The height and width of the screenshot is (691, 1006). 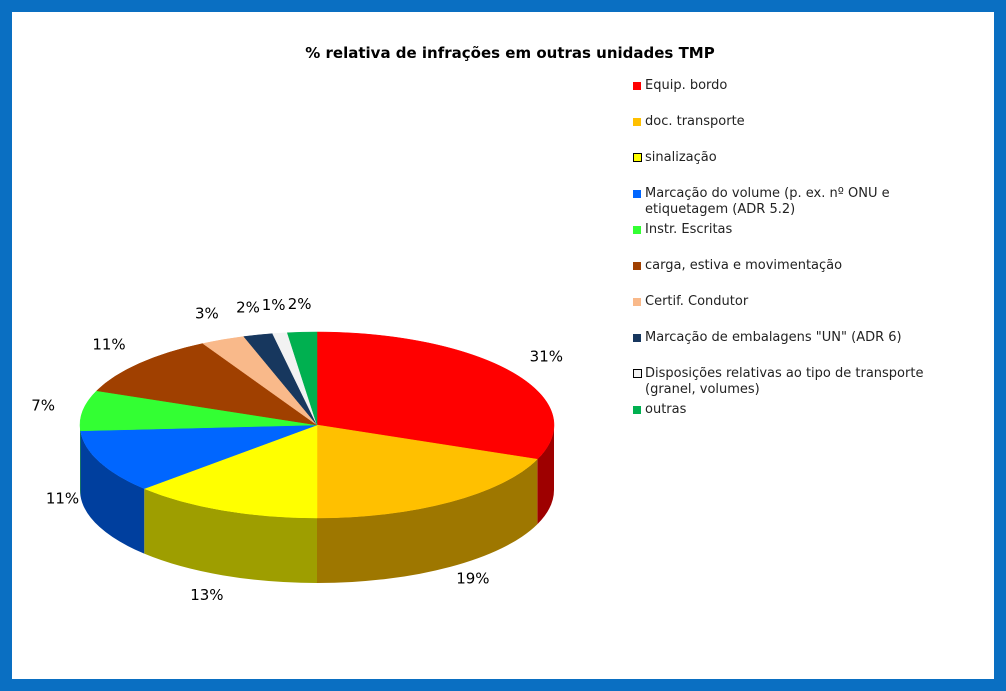 I want to click on data-label: 1%, so click(x=274, y=305).